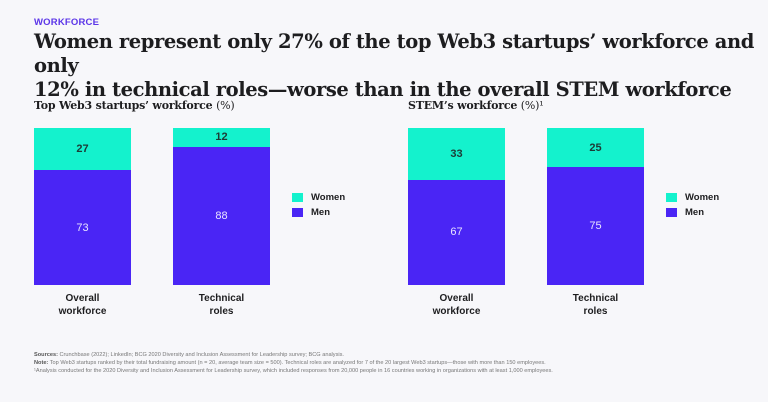 Image resolution: width=768 pixels, height=402 pixels. Describe the element at coordinates (595, 226) in the screenshot. I see `bar-segment-men: 75` at that location.